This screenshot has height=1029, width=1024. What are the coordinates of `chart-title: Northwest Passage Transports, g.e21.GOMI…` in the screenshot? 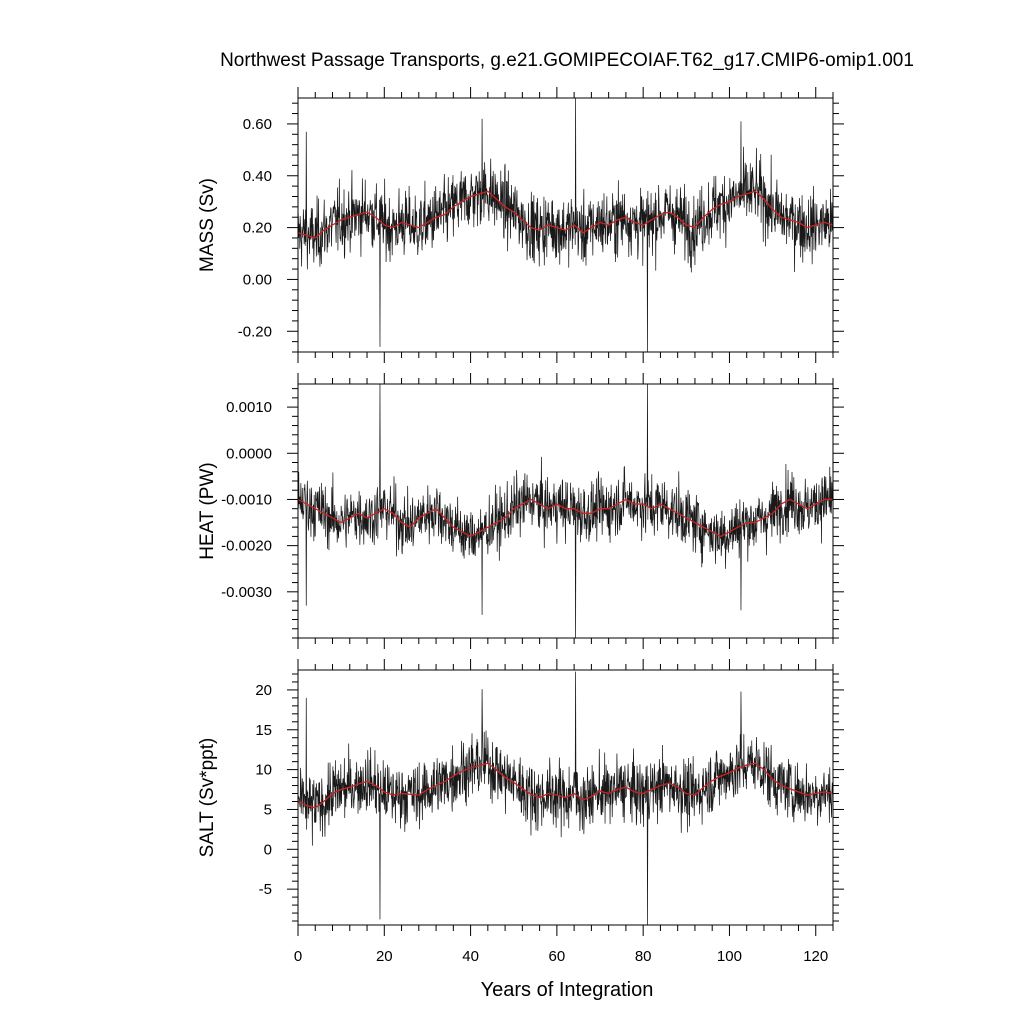 It's located at (567, 60).